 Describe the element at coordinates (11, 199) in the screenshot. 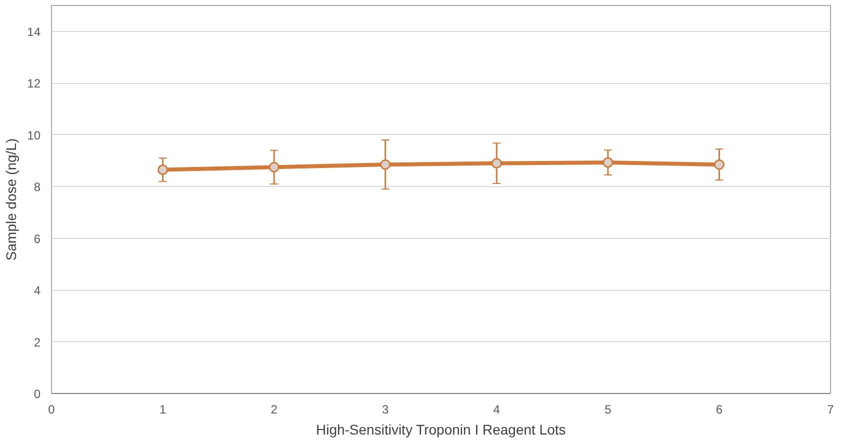

I see `y-axis-title: Sample dose (ng/L)` at that location.